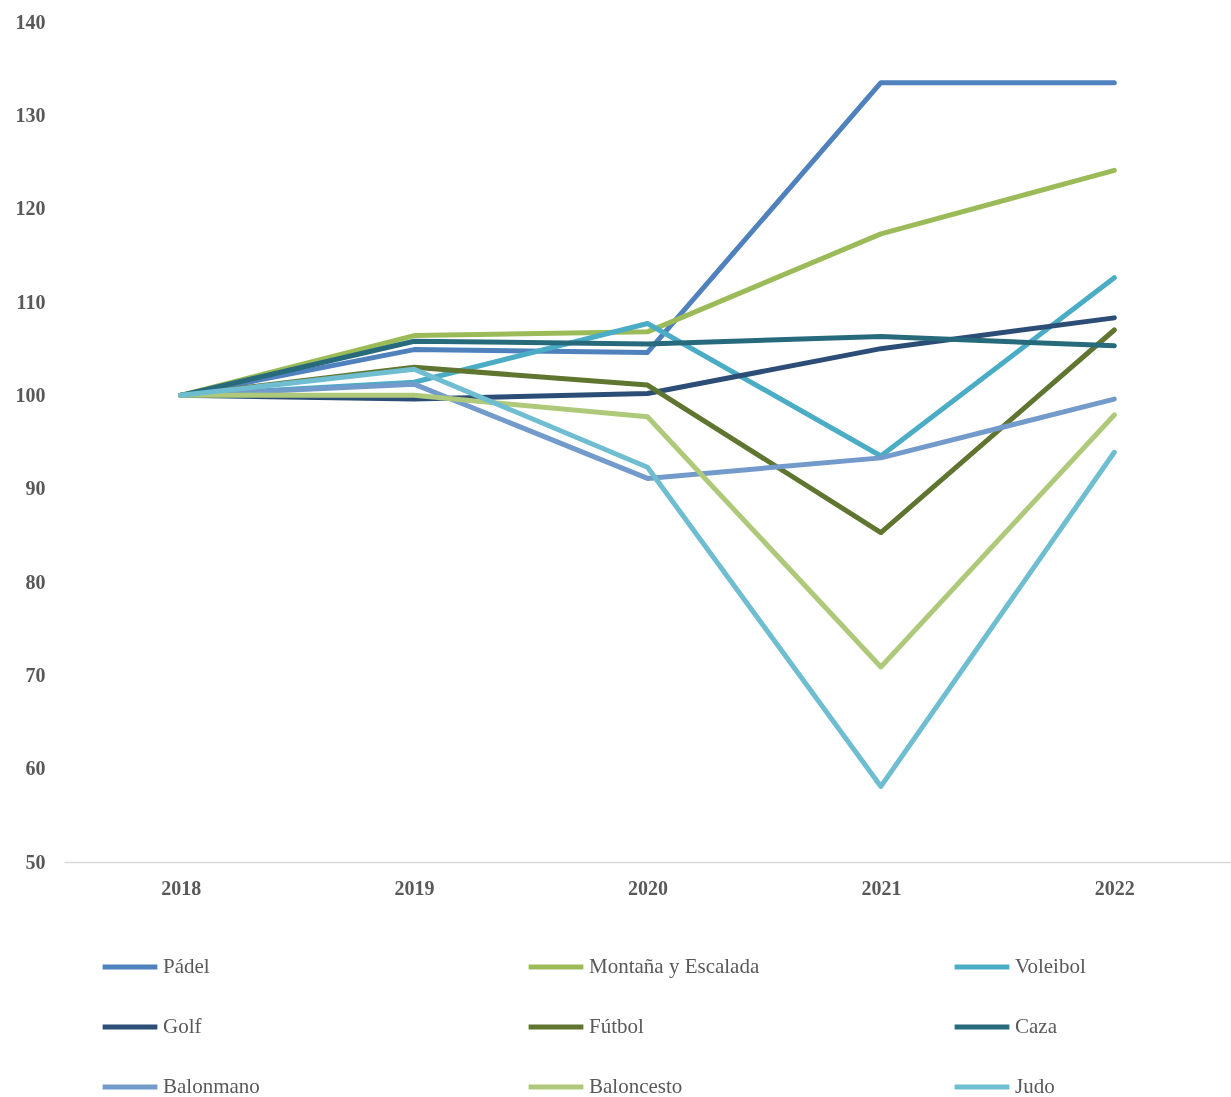 Image resolution: width=1231 pixels, height=1097 pixels. Describe the element at coordinates (35, 674) in the screenshot. I see `y-tick-label: 70` at that location.